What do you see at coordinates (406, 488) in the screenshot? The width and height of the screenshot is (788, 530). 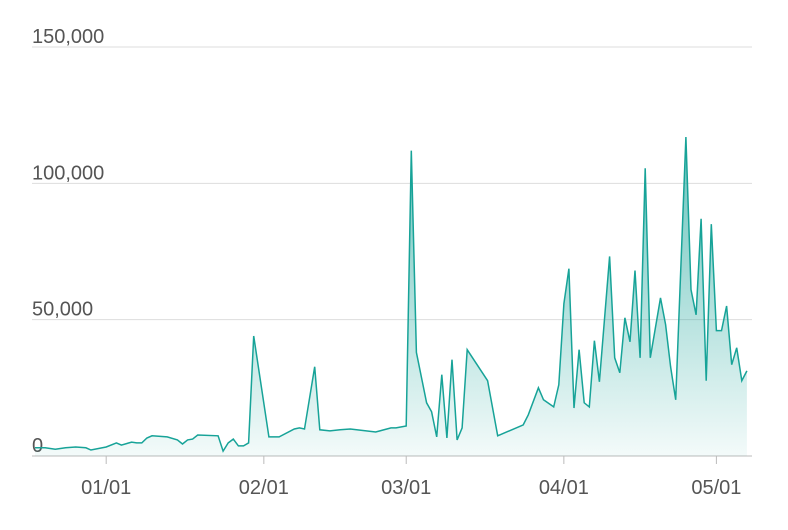 I see `x-tick-label: 03/01` at bounding box center [406, 488].